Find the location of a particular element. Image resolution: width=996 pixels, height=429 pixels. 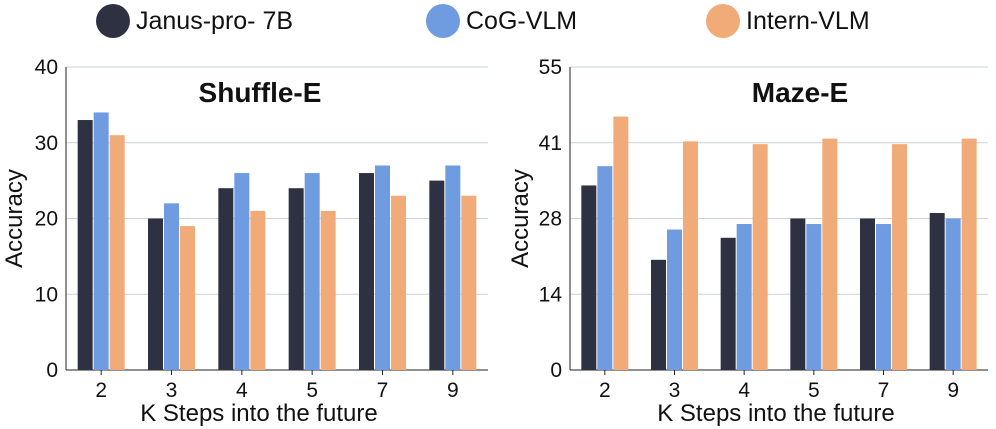

legend: Janus-pro- 7B CoG-VLM Intern-VLM is located at coordinates (498, 22).